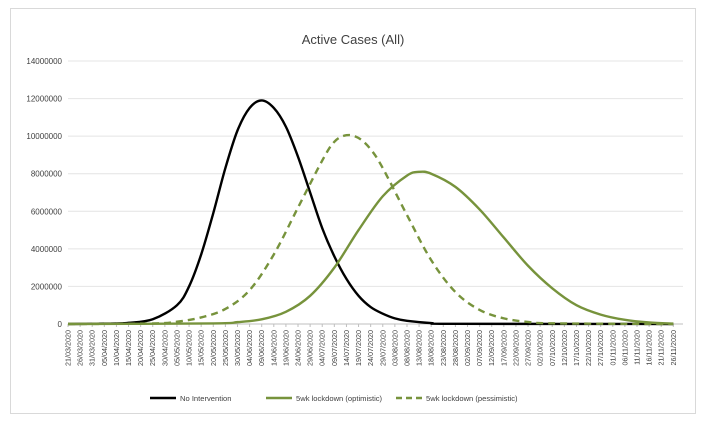  What do you see at coordinates (419, 348) in the screenshot?
I see `x-tick-label: 13/08/2020` at bounding box center [419, 348].